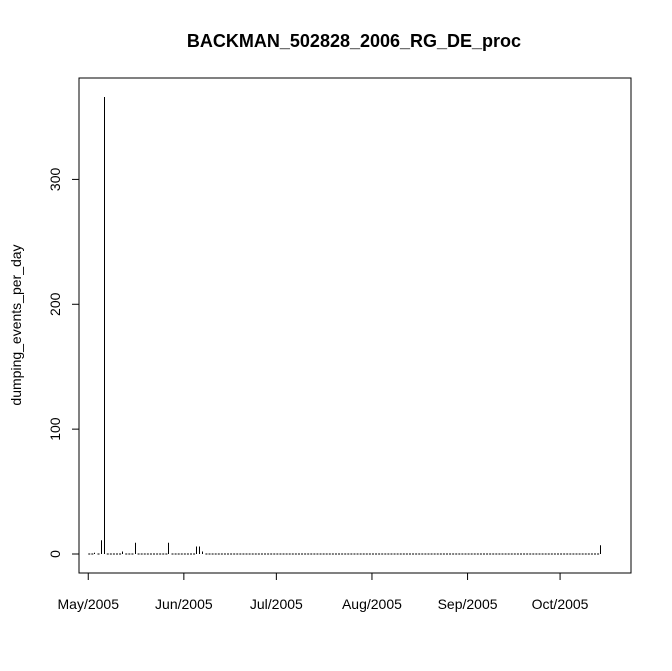  What do you see at coordinates (468, 604) in the screenshot?
I see `x-tick-label: Sep/2005` at bounding box center [468, 604].